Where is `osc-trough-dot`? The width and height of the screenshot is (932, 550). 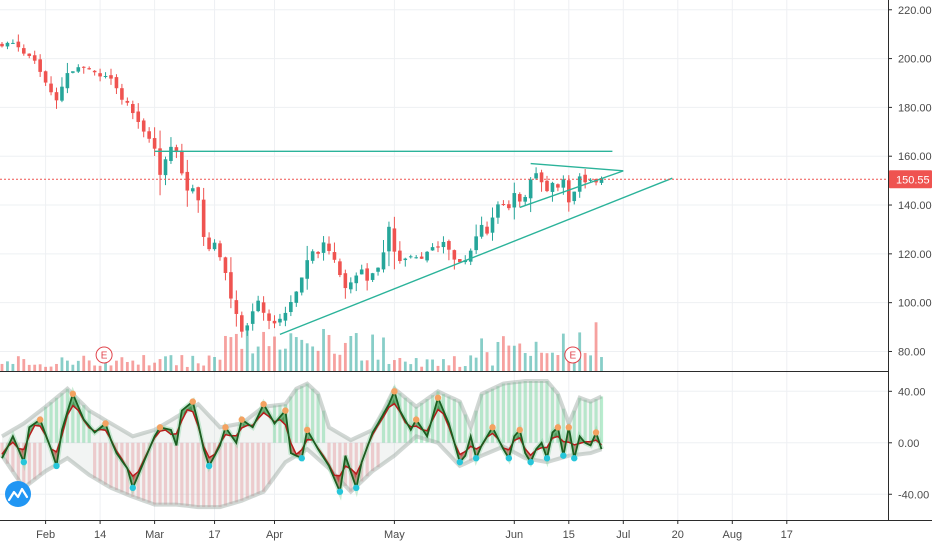 osc-trough-dot is located at coordinates (459, 462).